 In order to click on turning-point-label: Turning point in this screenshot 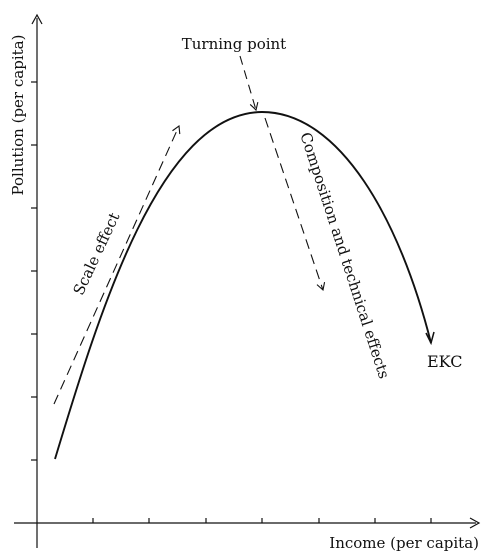, I will do `click(234, 44)`.